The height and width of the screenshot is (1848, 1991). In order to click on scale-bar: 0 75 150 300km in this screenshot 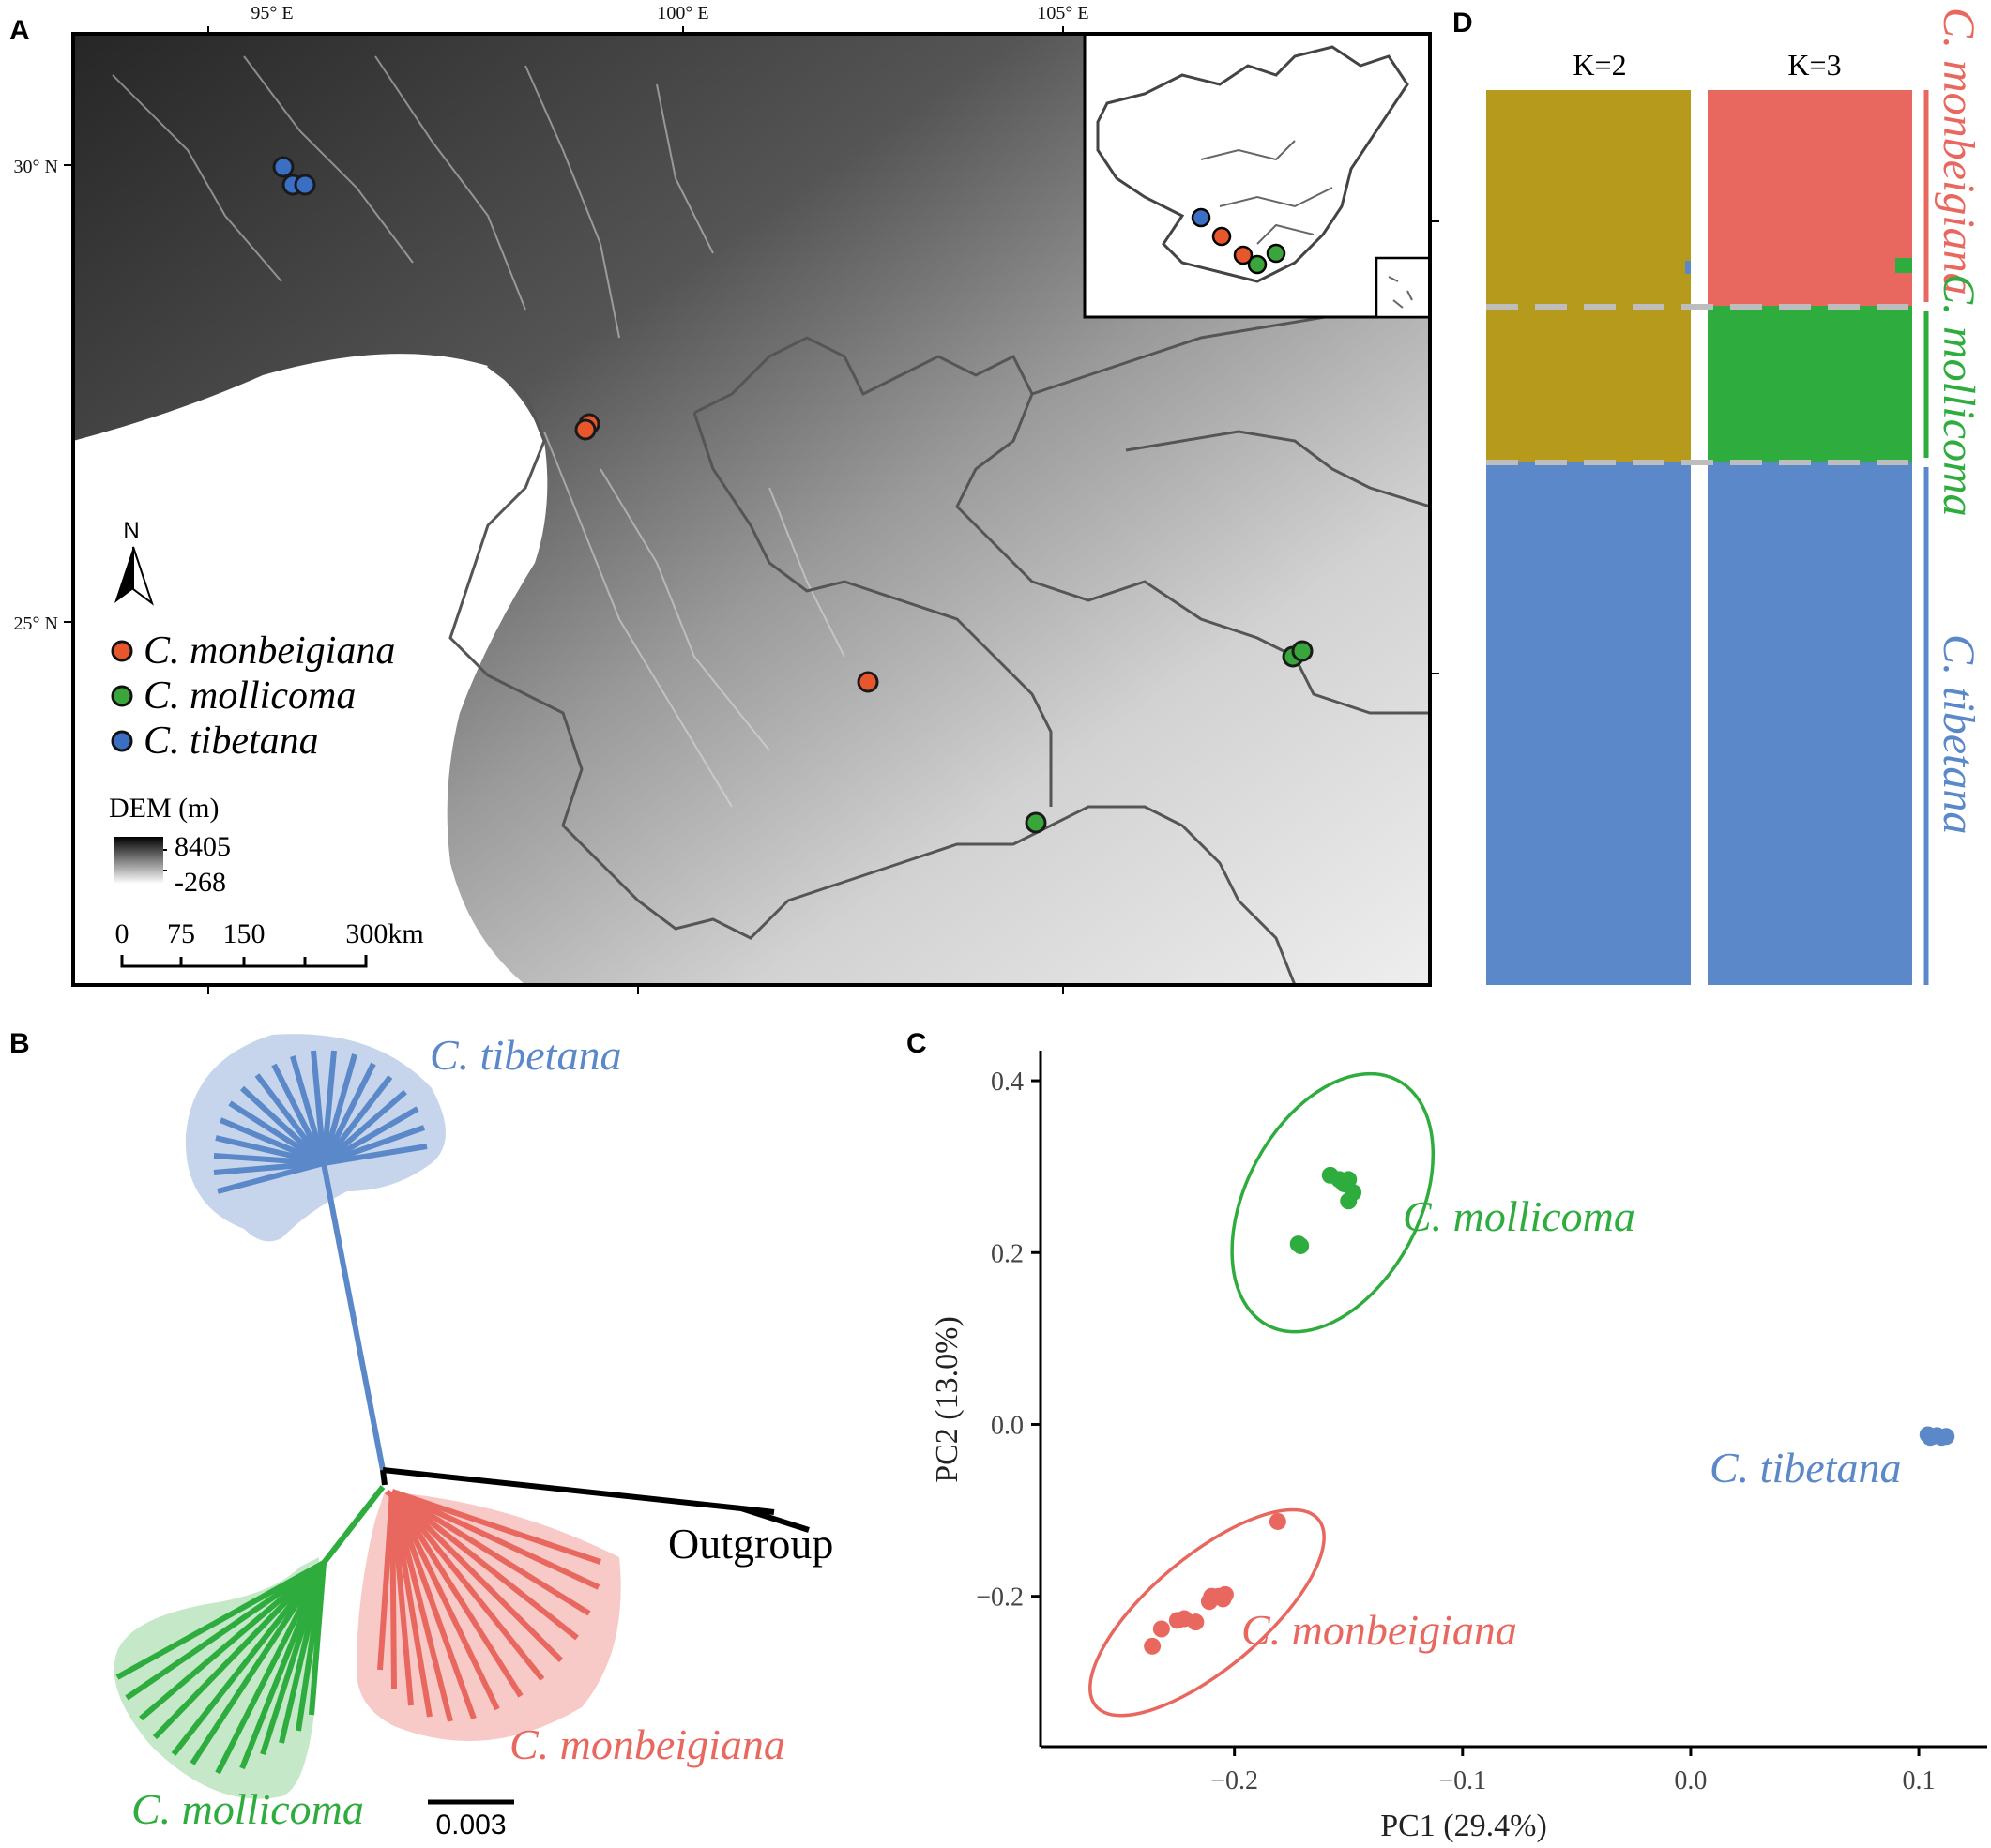, I will do `click(269, 943)`.